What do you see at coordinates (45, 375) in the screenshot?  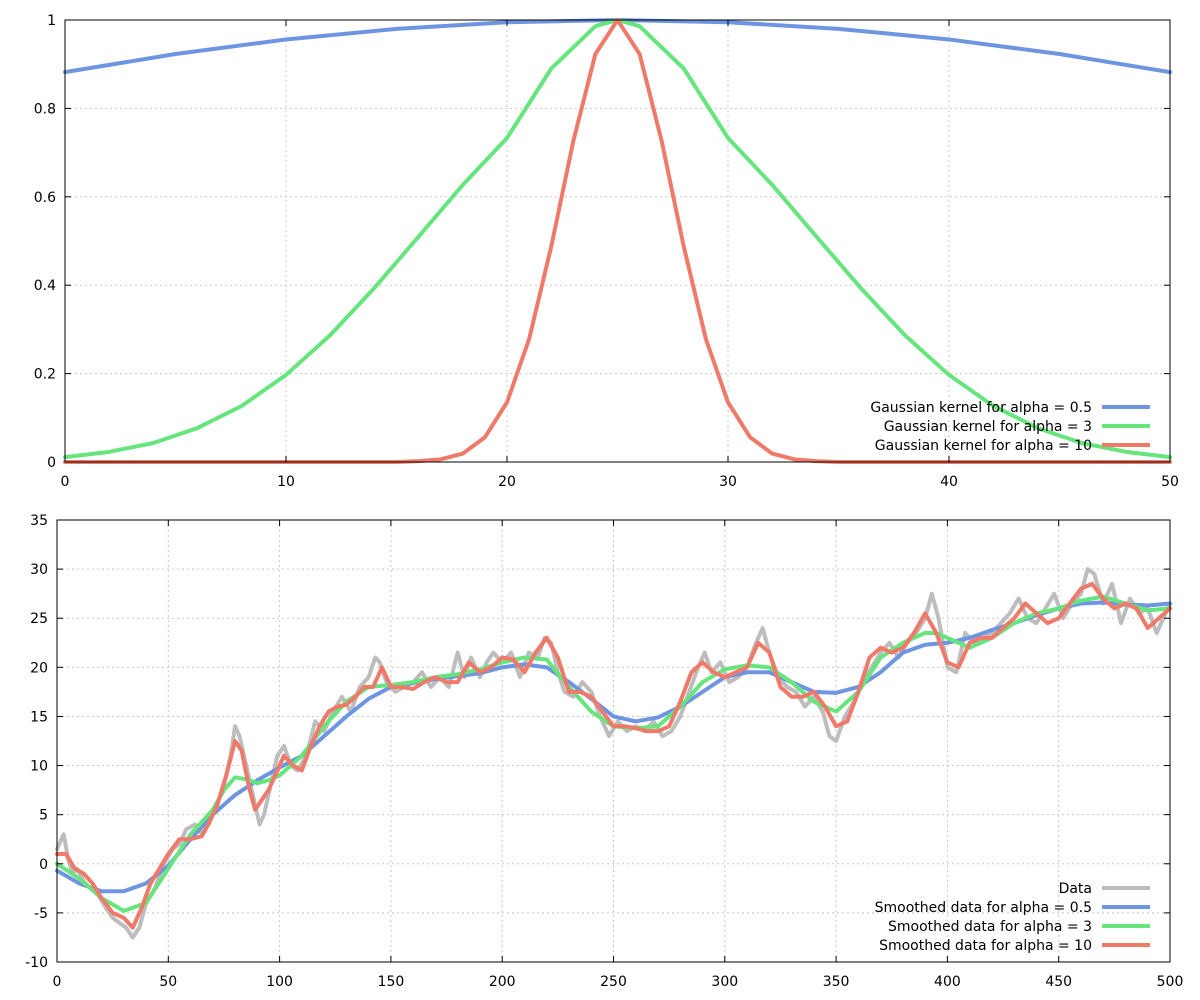 I see `y-tick-label: 0.2` at bounding box center [45, 375].